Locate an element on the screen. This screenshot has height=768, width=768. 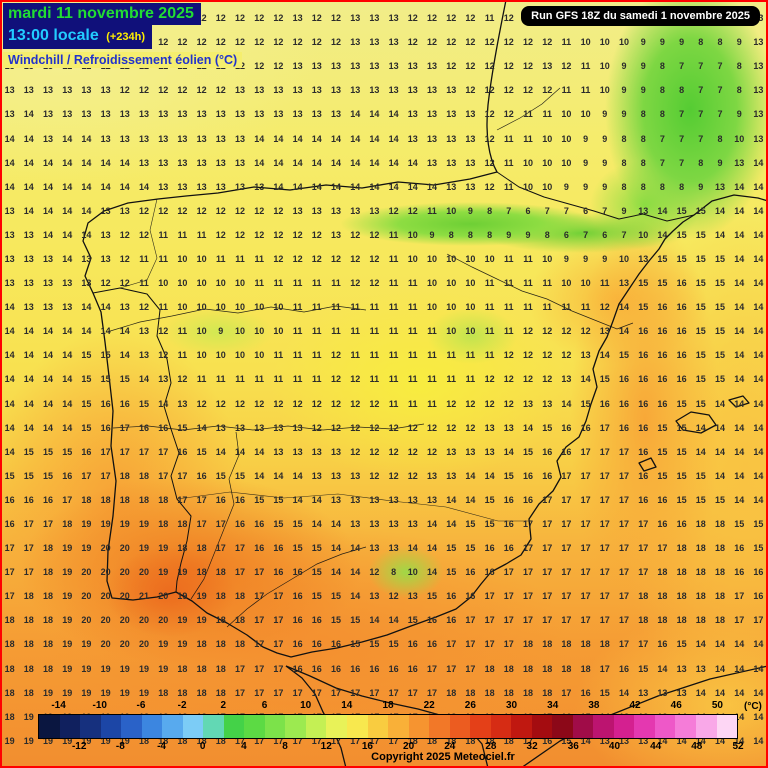
grid-value: 7 is located at coordinates (682, 162).